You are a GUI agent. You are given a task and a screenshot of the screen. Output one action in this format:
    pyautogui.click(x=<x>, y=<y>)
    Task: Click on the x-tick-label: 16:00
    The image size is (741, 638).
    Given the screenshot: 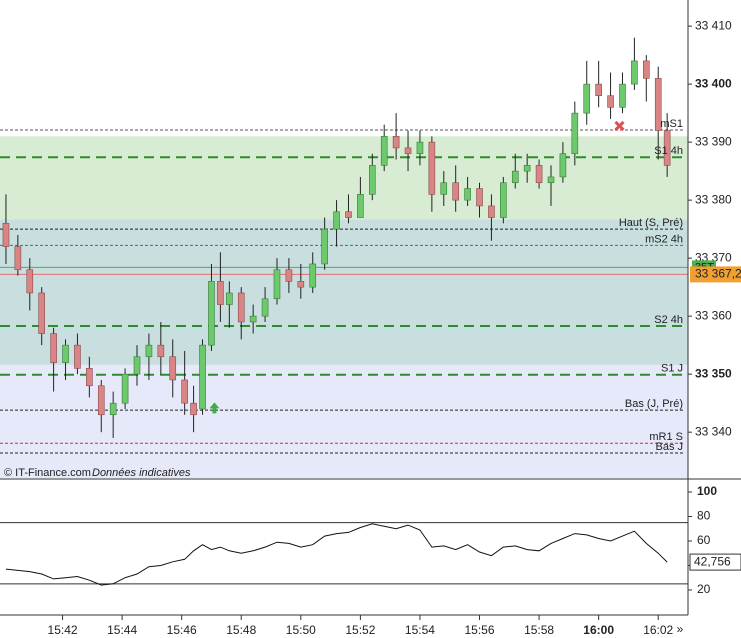 What is the action you would take?
    pyautogui.click(x=598, y=630)
    